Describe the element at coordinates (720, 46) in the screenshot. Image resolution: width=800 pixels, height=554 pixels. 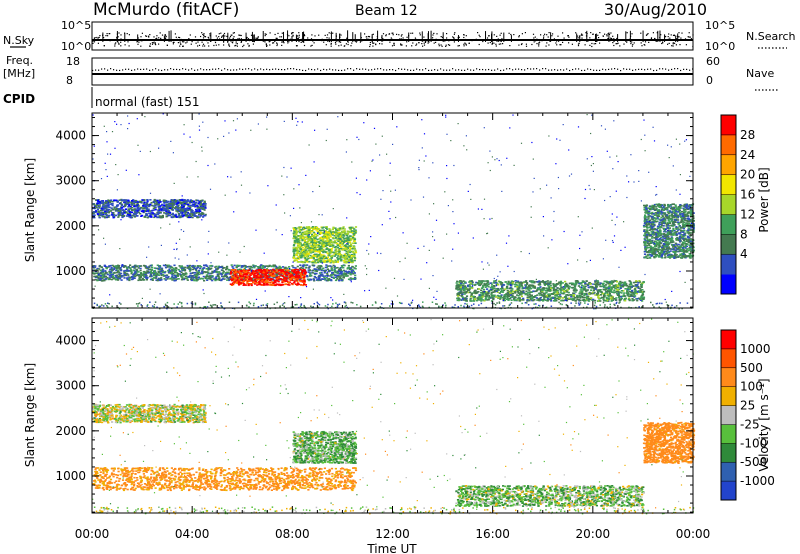
I see `nsearch-tick-bottom: 10^0` at that location.